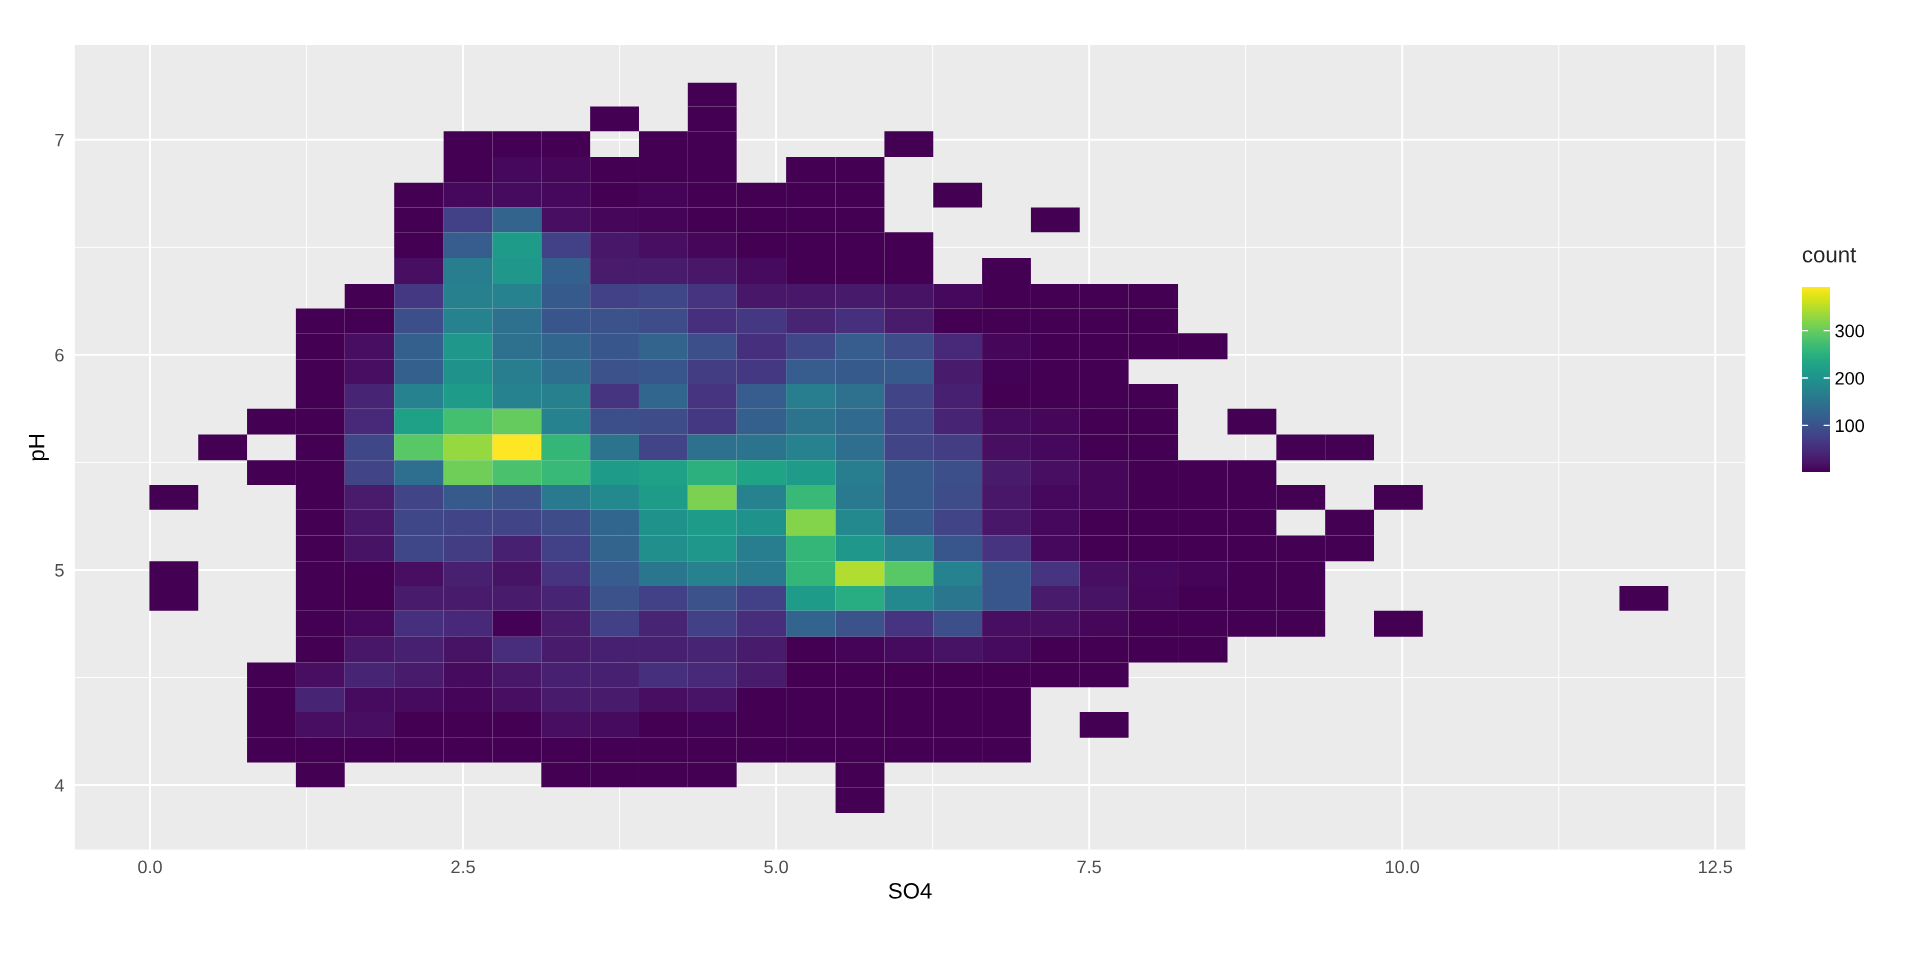  What do you see at coordinates (463, 867) in the screenshot?
I see `x-tick-label: 2.5` at bounding box center [463, 867].